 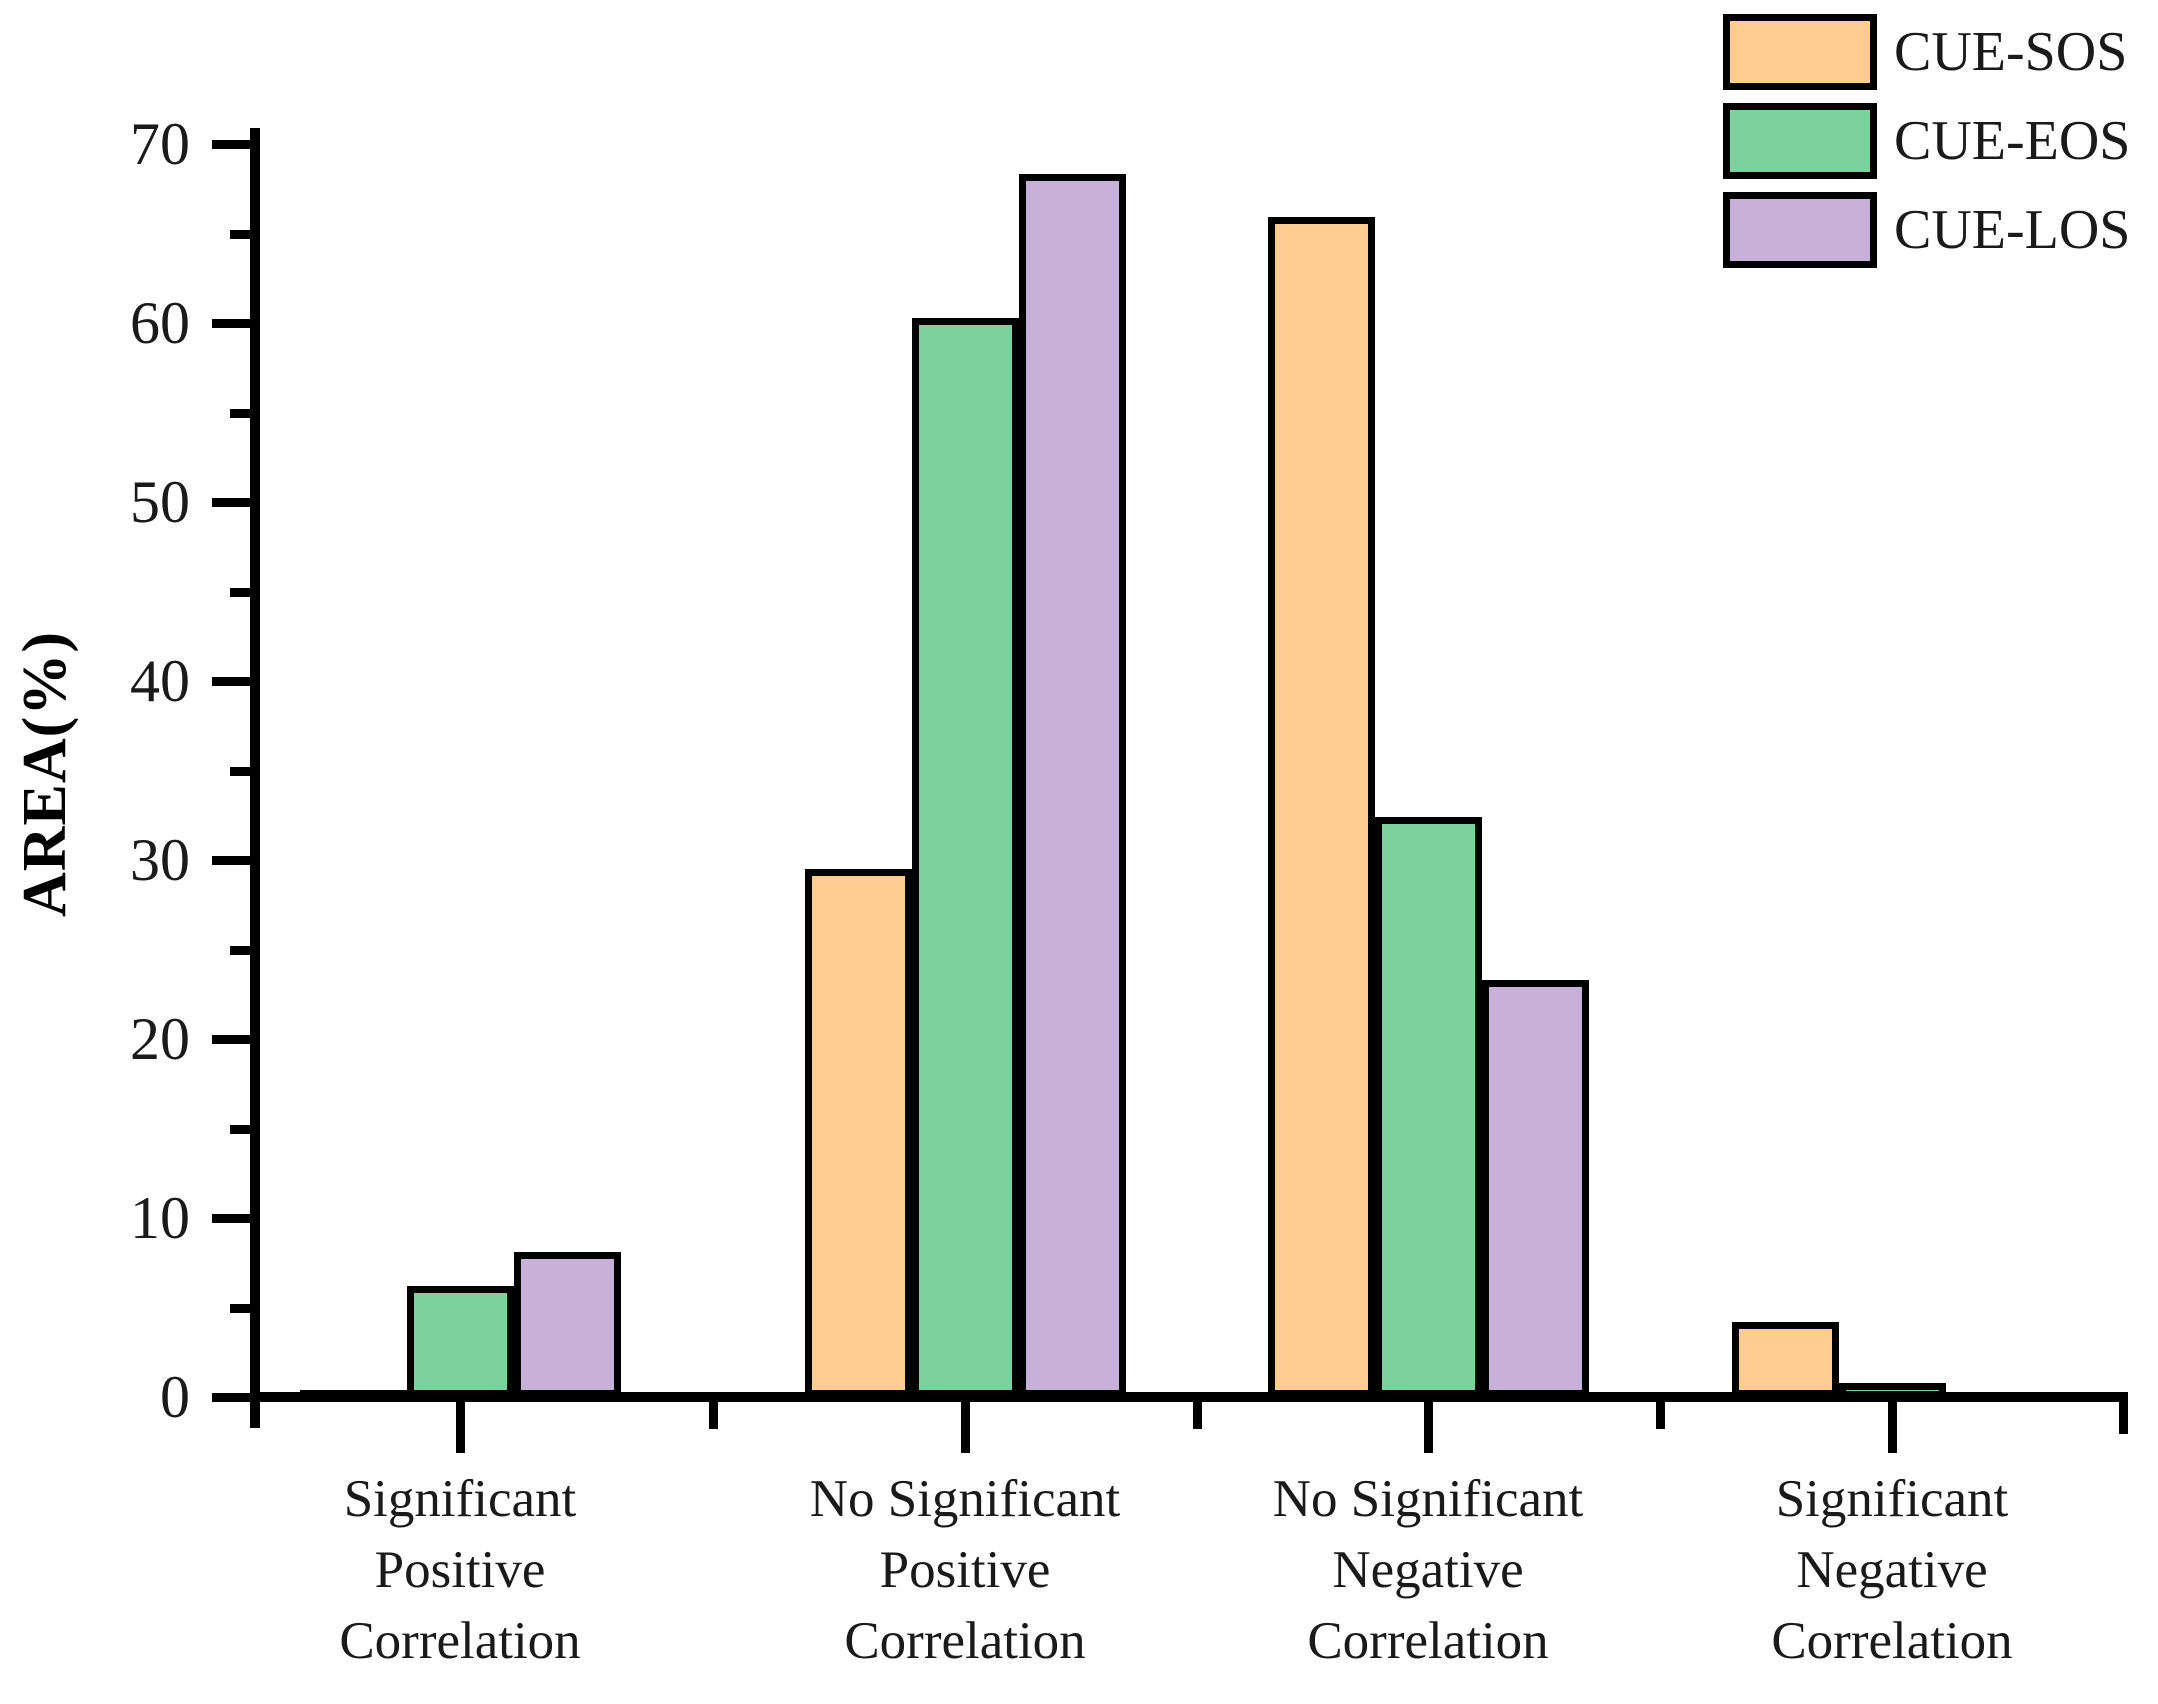 I want to click on legend-label-cue-los: CUE-LOS, so click(x=2012, y=230).